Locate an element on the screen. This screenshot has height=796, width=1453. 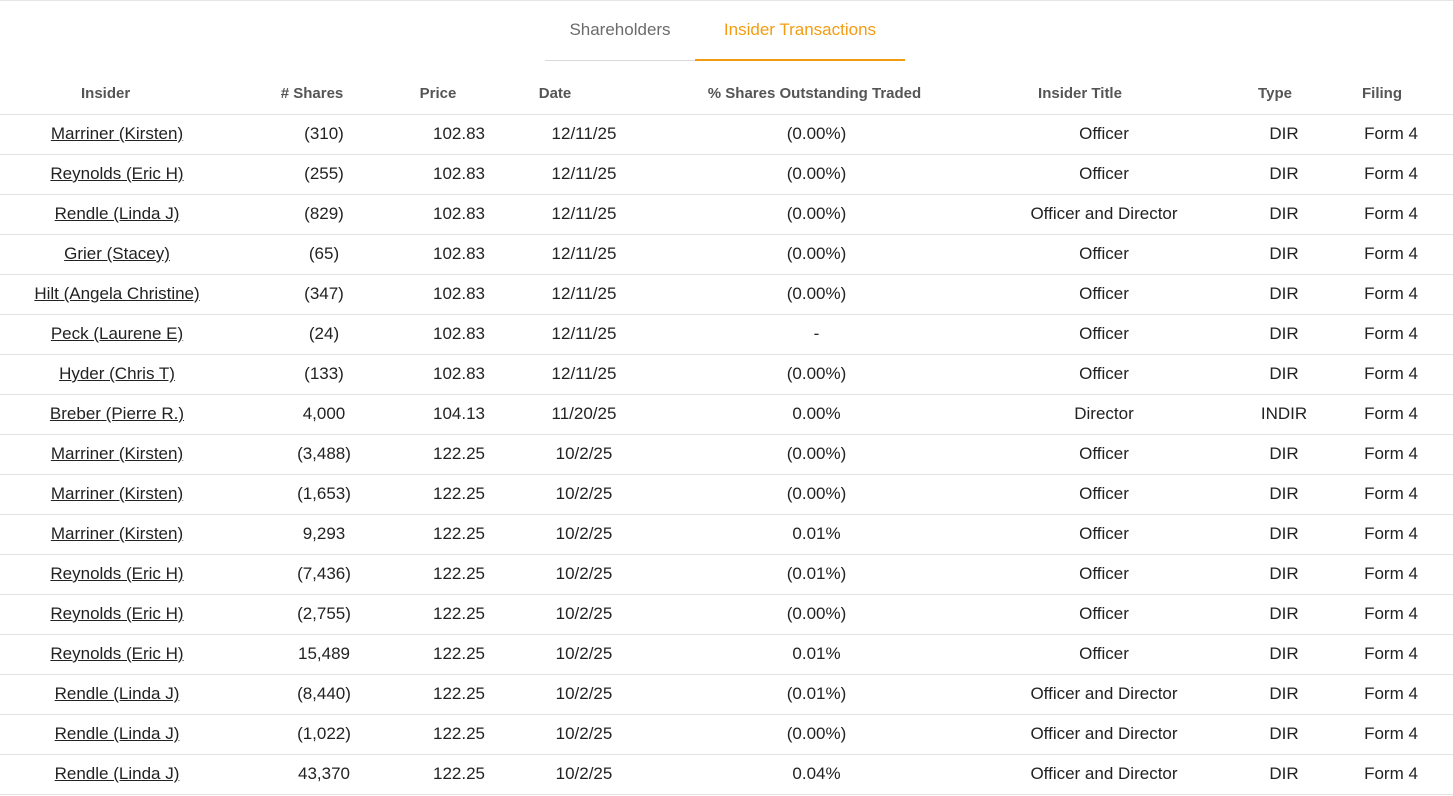
shares-cell: (310) is located at coordinates (324, 134).